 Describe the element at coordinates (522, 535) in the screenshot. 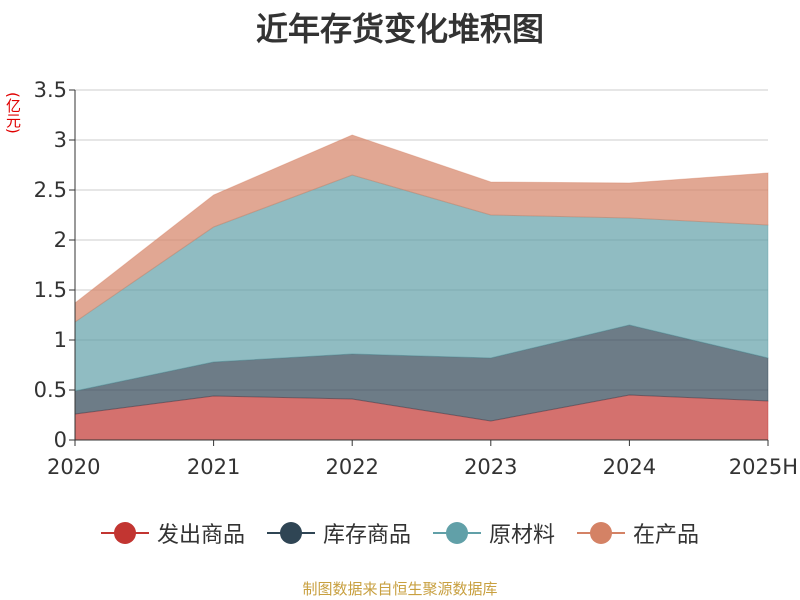

I see `legend-label: 原材料` at that location.